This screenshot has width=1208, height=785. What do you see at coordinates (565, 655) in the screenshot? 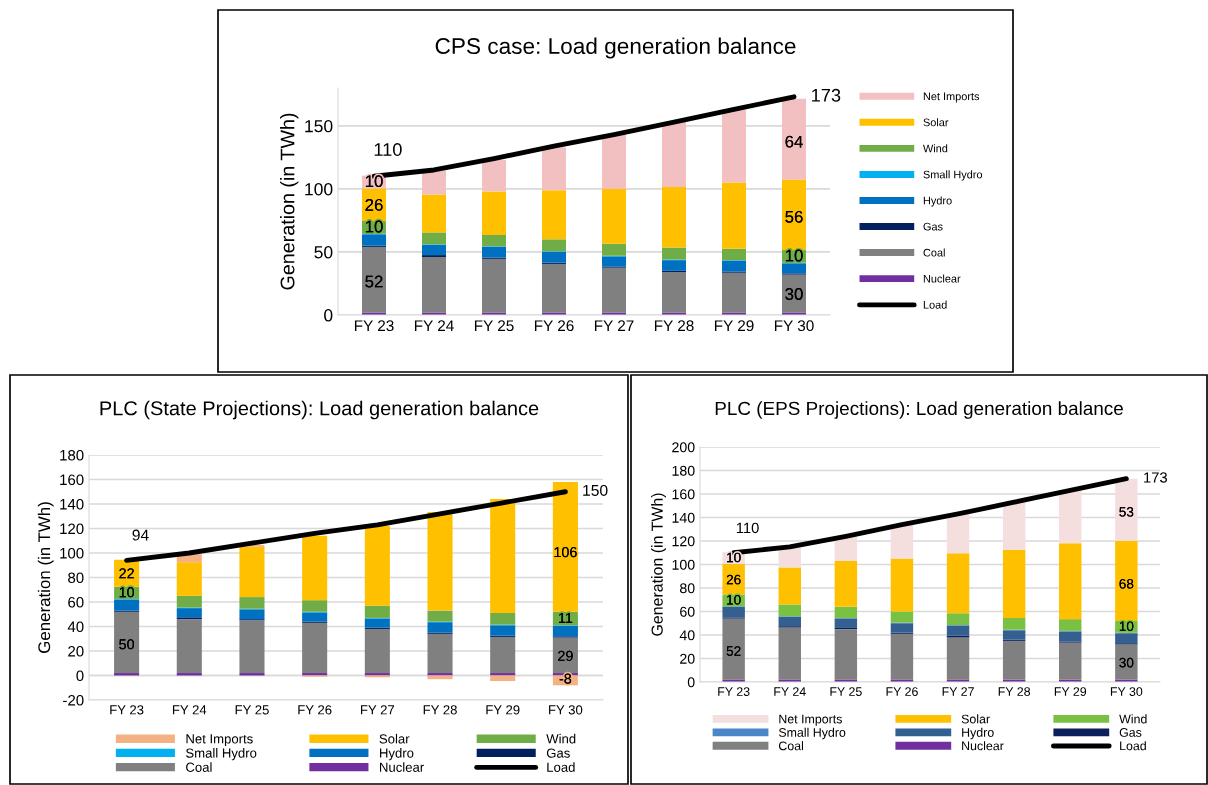
I see `data-label: 29` at bounding box center [565, 655].